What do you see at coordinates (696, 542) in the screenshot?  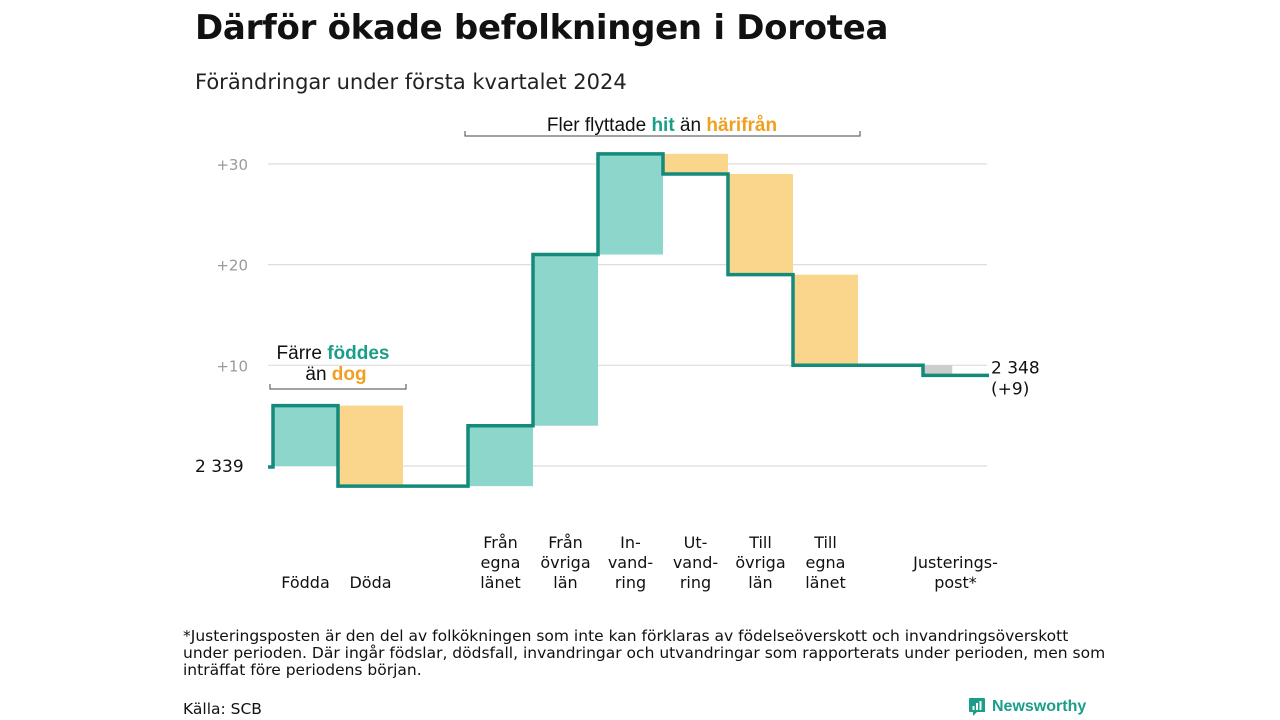 I see `category-label-utvandring: Ut-` at bounding box center [696, 542].